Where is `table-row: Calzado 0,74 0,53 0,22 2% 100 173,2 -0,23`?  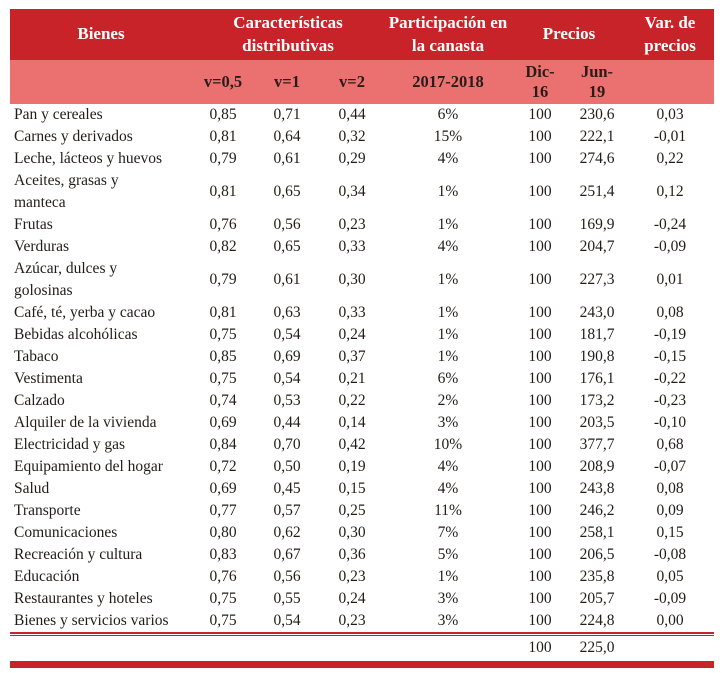
table-row: Calzado 0,74 0,53 0,22 2% 100 173,2 -0,23 is located at coordinates (362, 401).